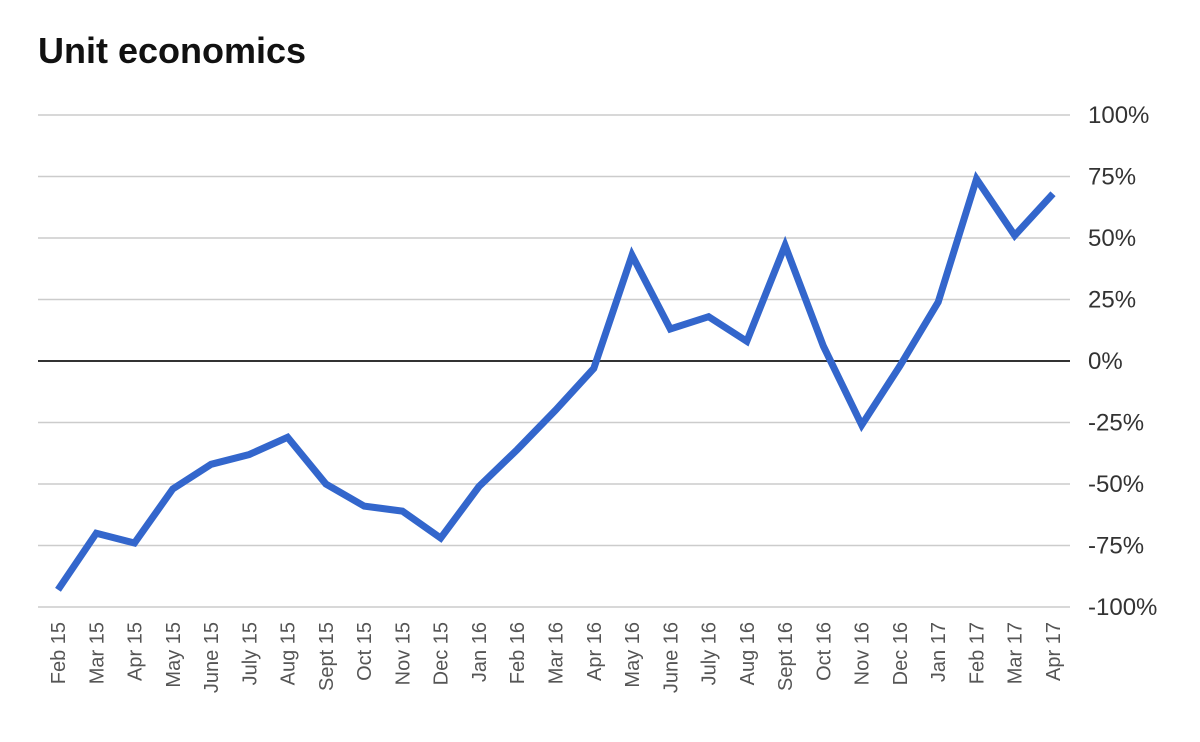  I want to click on y-tick-label: 0%, so click(1105, 361).